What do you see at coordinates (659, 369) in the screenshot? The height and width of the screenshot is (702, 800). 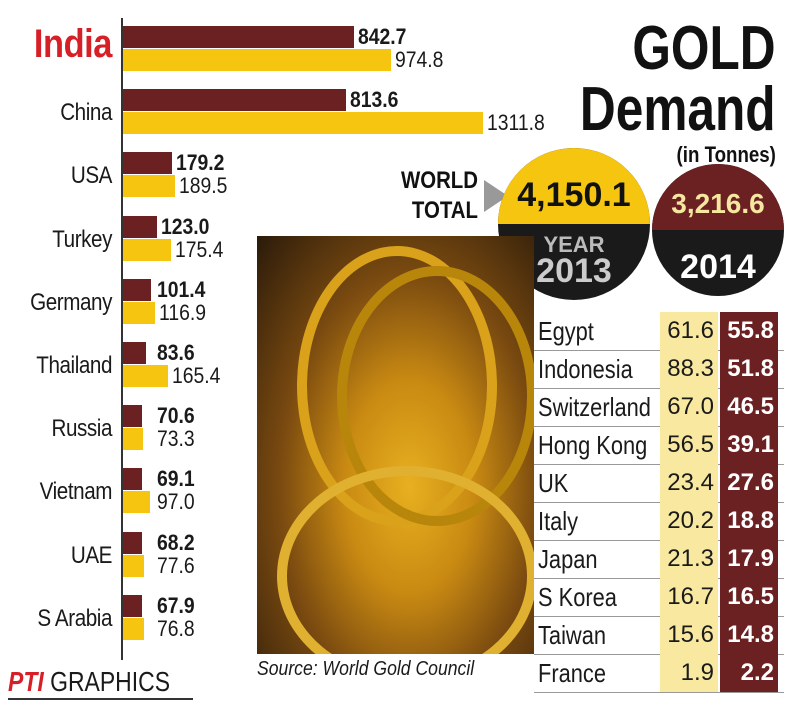 I see `table-row: Indonesia 88.3 51.8` at bounding box center [659, 369].